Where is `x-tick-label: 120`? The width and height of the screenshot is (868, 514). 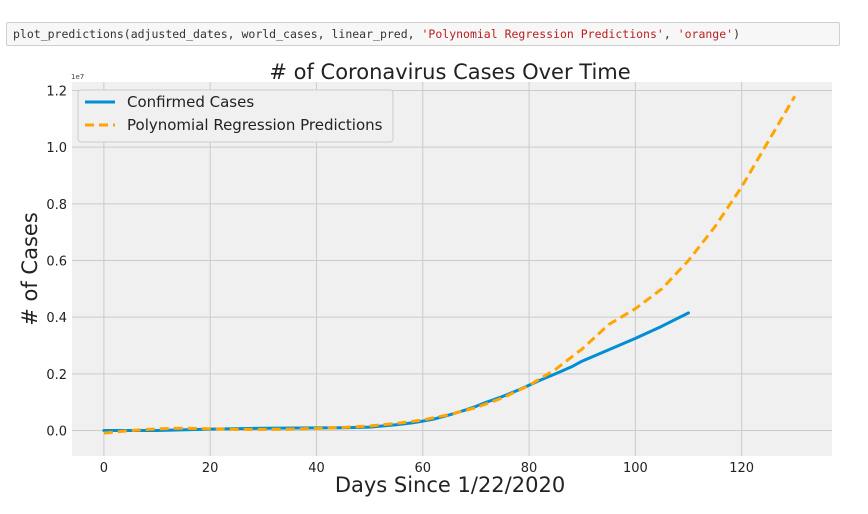
x-tick-label: 120 is located at coordinates (741, 468).